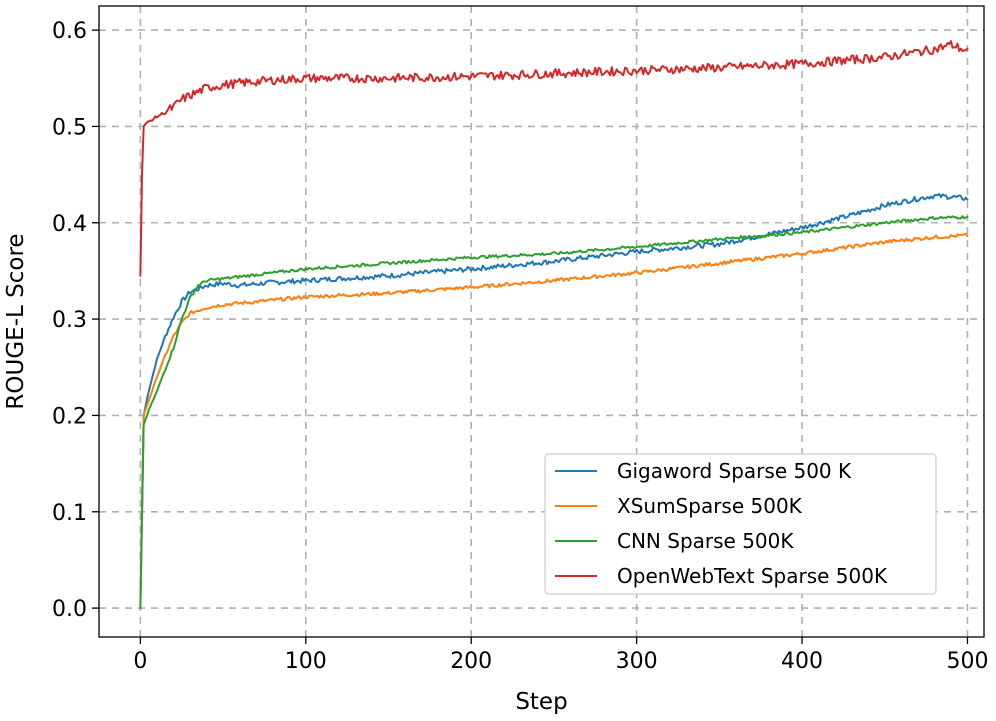 The image size is (996, 721). Describe the element at coordinates (69, 513) in the screenshot. I see `y-tick-label: 0.1` at that location.